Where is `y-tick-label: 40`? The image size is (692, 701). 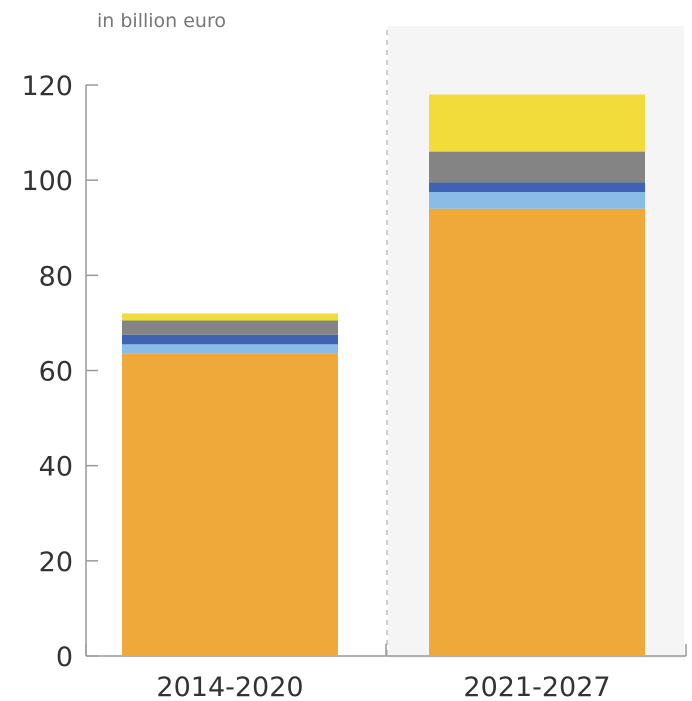
y-tick-label: 40 is located at coordinates (56, 467).